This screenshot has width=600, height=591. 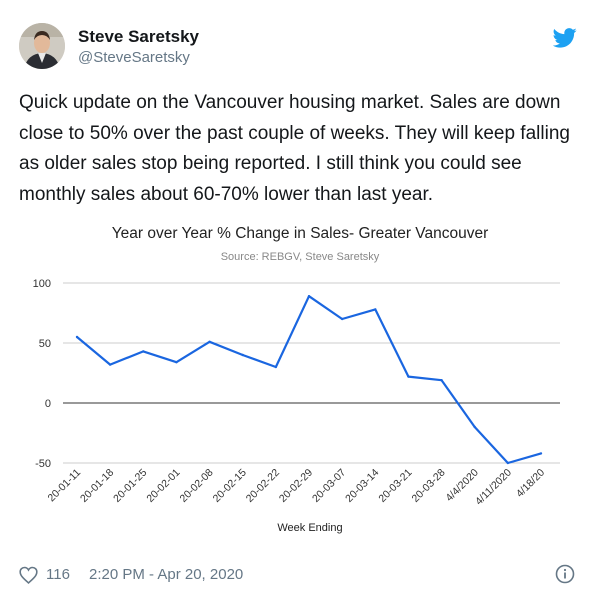 What do you see at coordinates (166, 574) in the screenshot?
I see `timestamp: 2:20 PM - Apr 20, 2020` at bounding box center [166, 574].